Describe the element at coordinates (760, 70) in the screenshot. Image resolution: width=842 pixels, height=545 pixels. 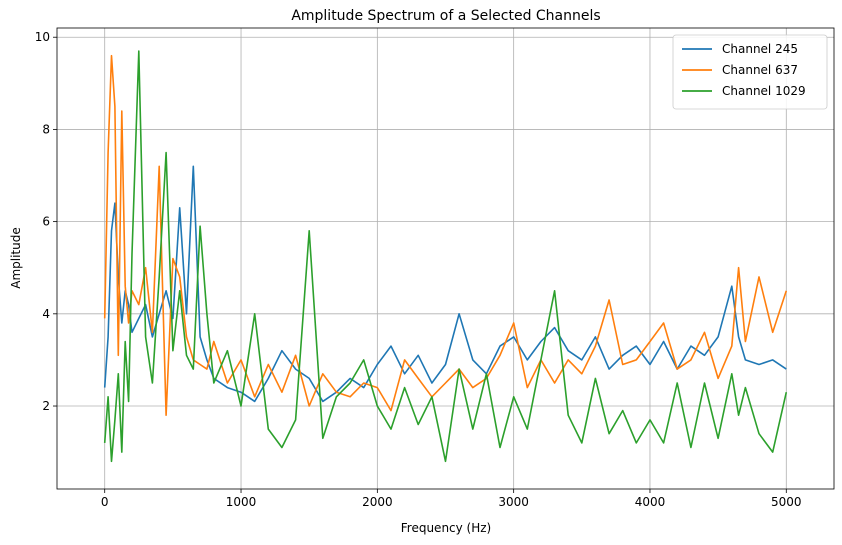
I see `legend-label-channel-637: Channel 637` at that location.